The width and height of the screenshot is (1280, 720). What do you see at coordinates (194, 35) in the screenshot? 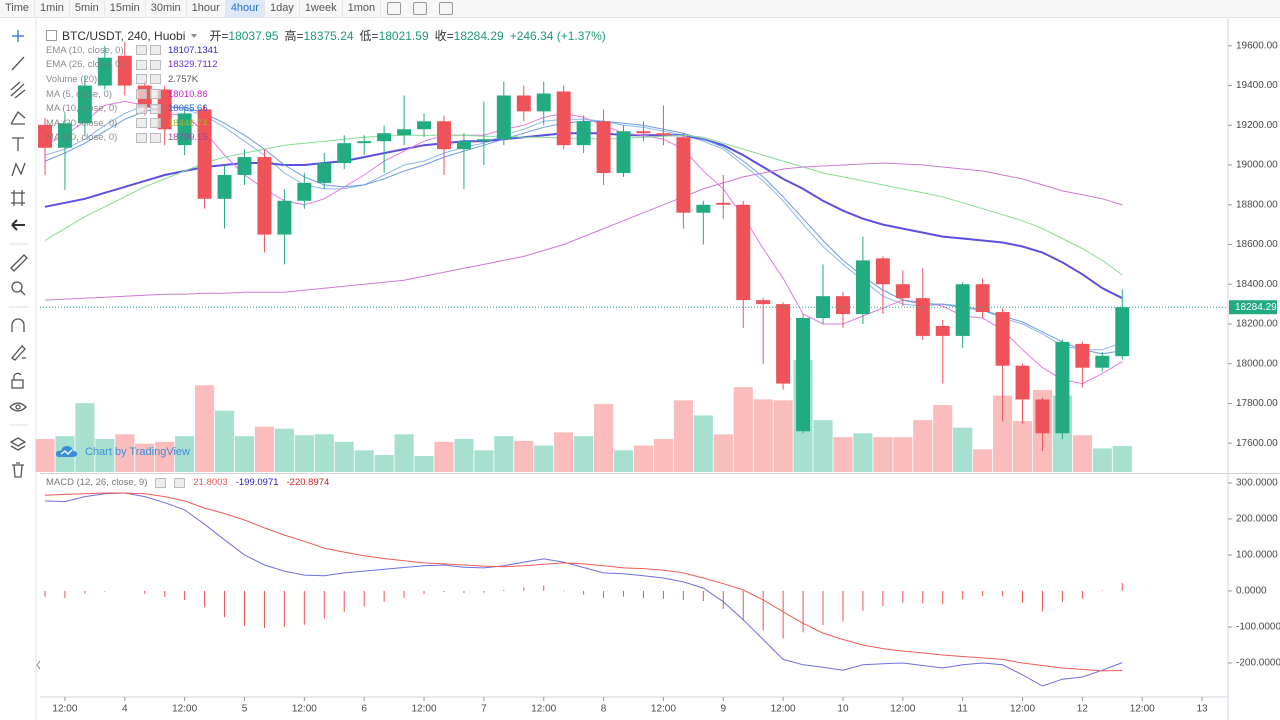
I see `symbol-menu` at bounding box center [194, 35].